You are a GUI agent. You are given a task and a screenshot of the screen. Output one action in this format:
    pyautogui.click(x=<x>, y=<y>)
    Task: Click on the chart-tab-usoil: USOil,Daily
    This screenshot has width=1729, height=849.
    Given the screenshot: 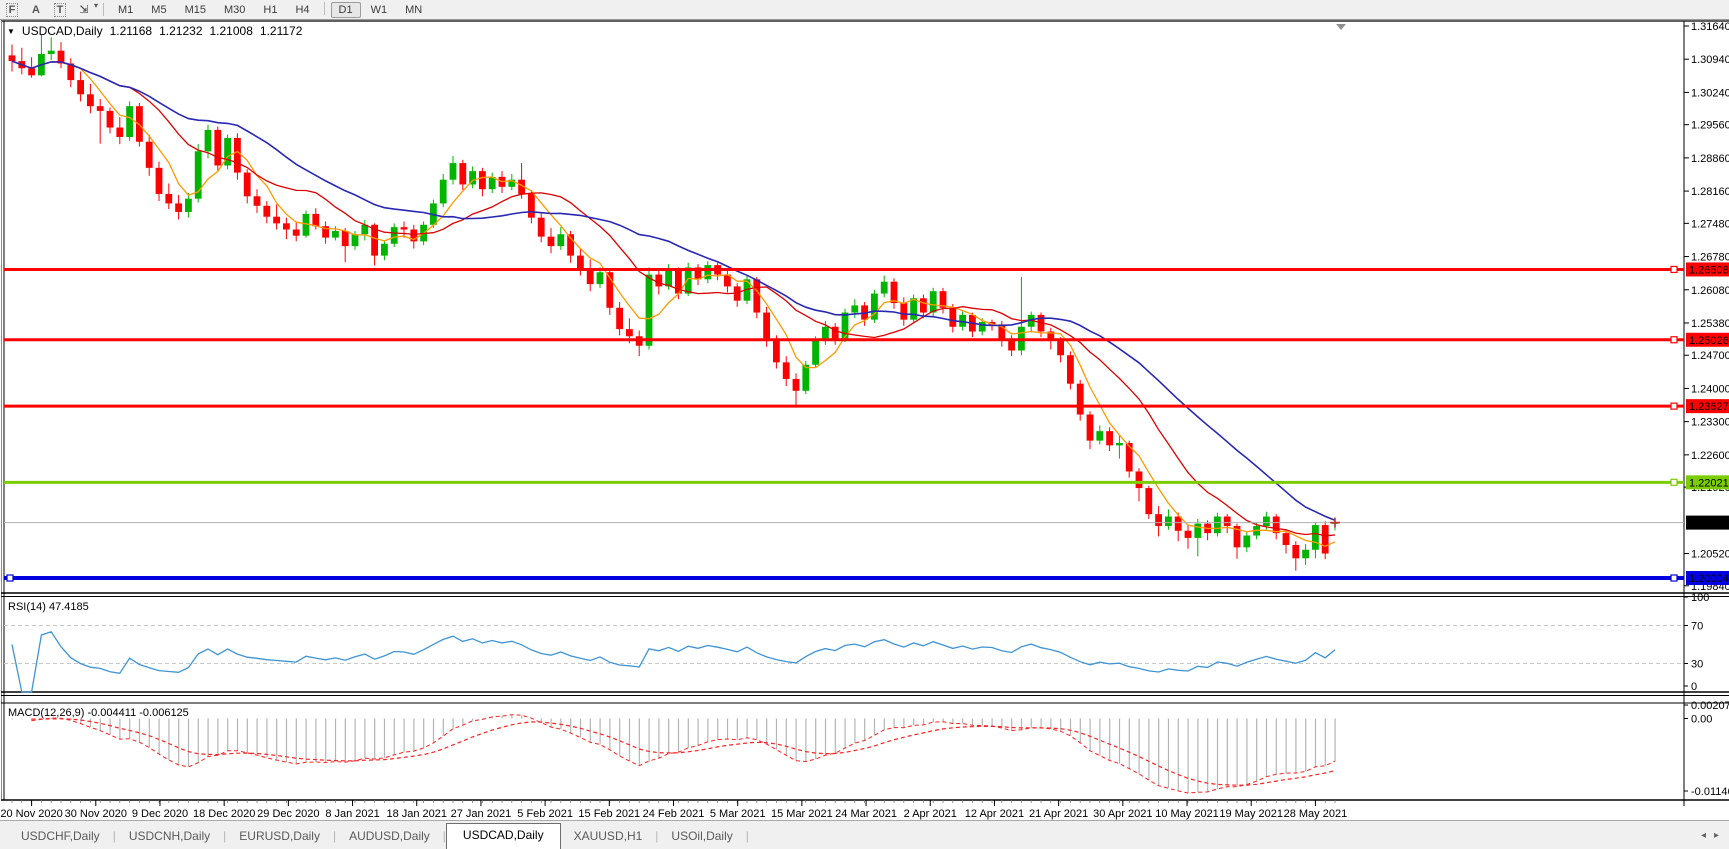 What is the action you would take?
    pyautogui.click(x=702, y=836)
    